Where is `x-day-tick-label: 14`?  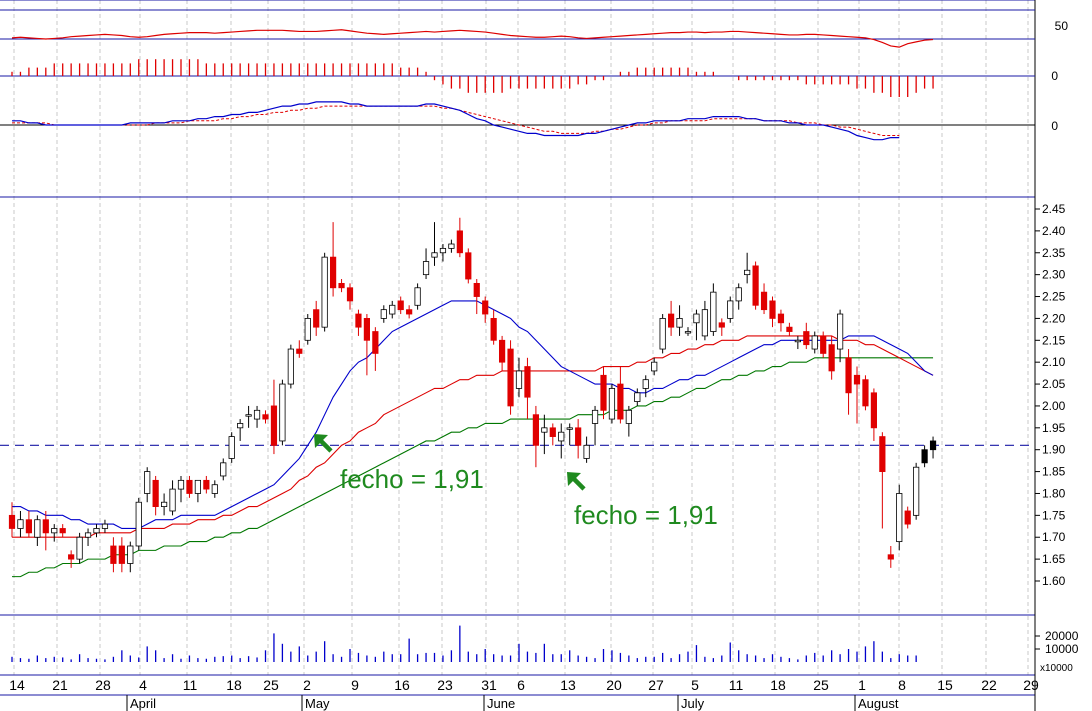 x-day-tick-label: 14 is located at coordinates (17, 685).